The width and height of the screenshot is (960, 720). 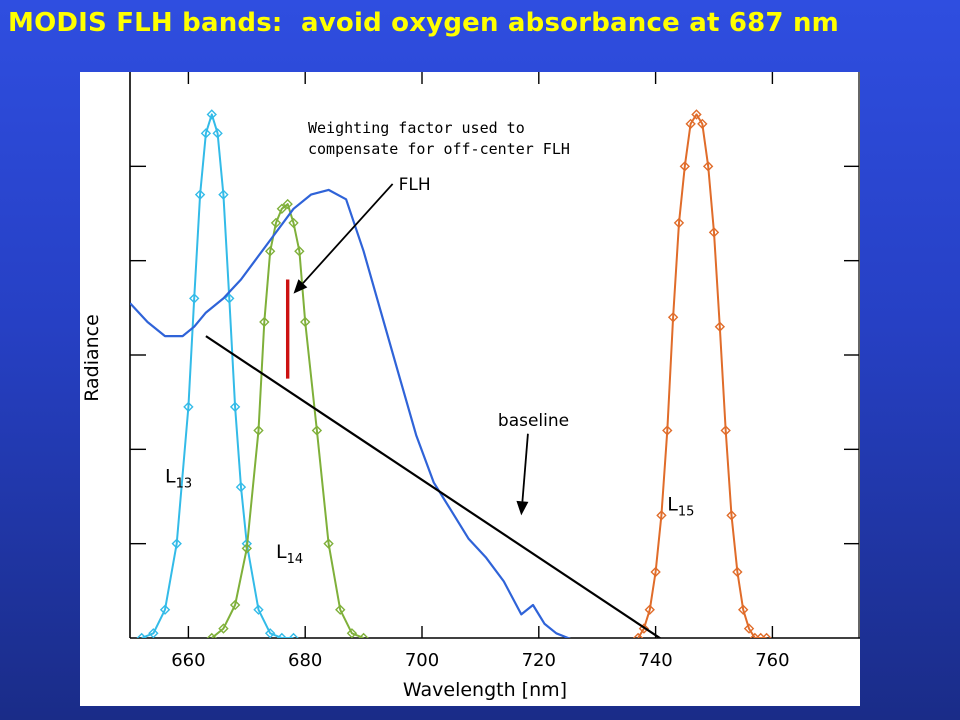 I want to click on band-label-l15: L15, so click(x=680, y=507).